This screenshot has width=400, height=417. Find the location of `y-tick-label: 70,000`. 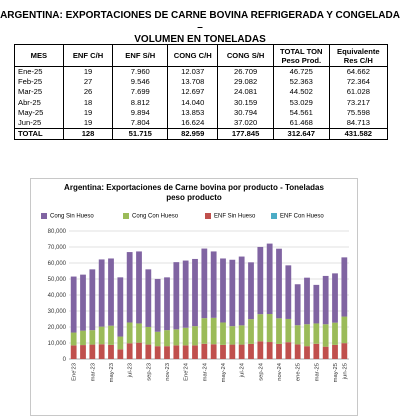

y-tick-label: 70,000 is located at coordinates (57, 248).